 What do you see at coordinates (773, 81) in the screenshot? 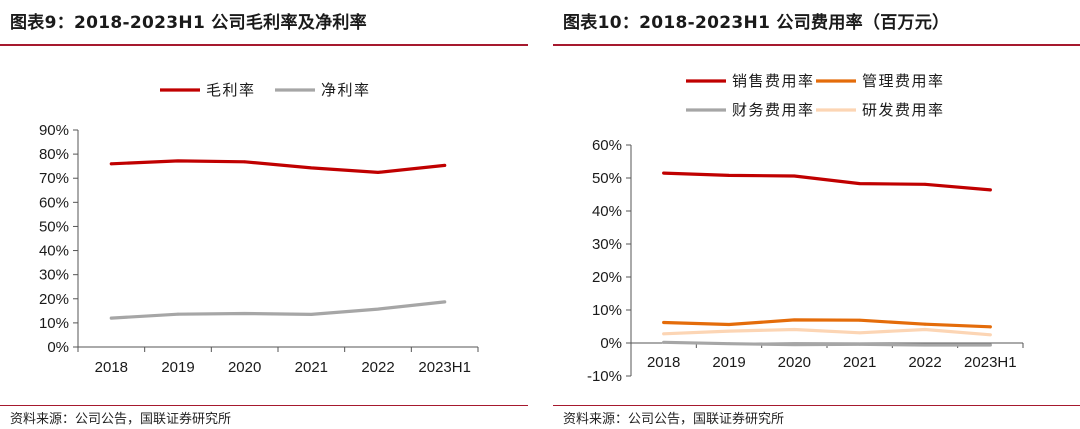
I see `legend-label: 销售费用率` at bounding box center [773, 81].